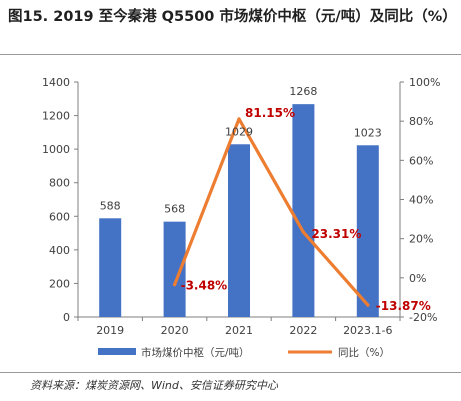 Image resolution: width=461 pixels, height=401 pixels. Describe the element at coordinates (195, 352) in the screenshot. I see `legend-bar-label: 市场煤价中枢（元/吨）` at that location.